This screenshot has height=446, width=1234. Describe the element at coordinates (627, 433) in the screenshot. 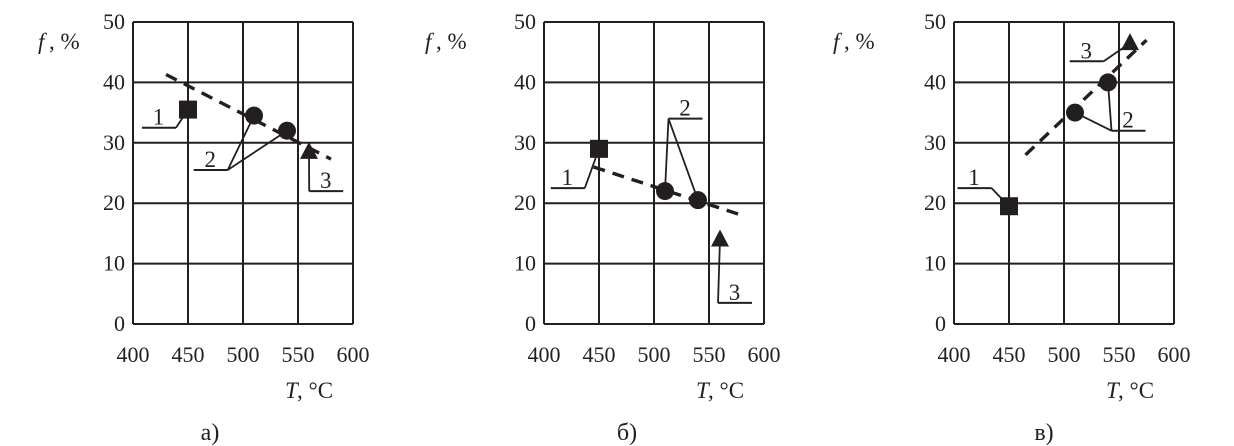

I see `panel-caption: б)` at that location.